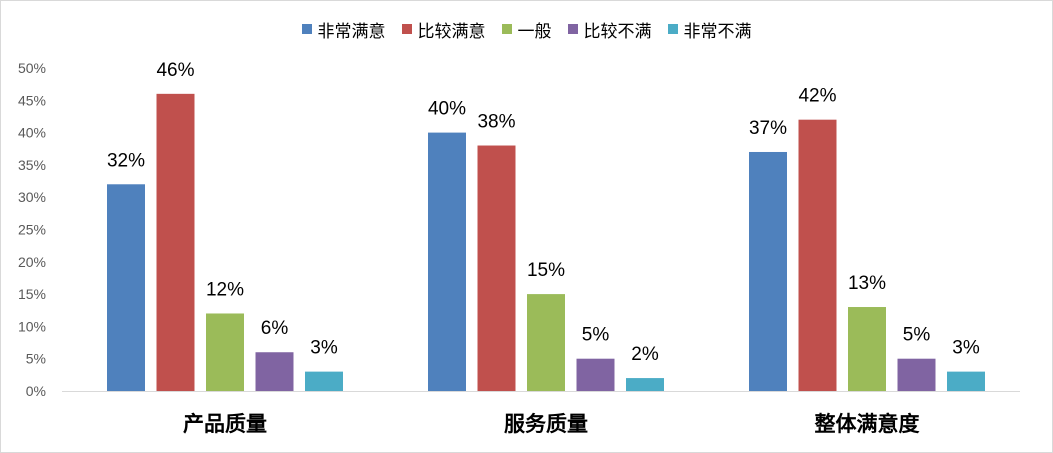 This screenshot has height=453, width=1053. I want to click on data-label: 37%, so click(768, 128).